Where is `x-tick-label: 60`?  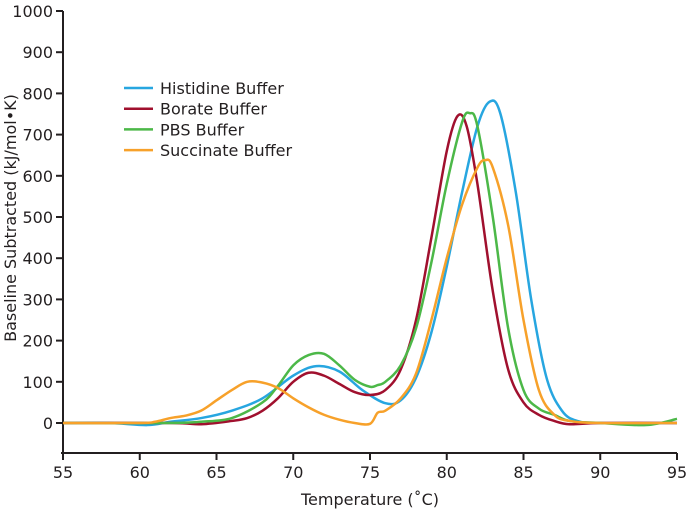
x-tick-label: 60 is located at coordinates (140, 472).